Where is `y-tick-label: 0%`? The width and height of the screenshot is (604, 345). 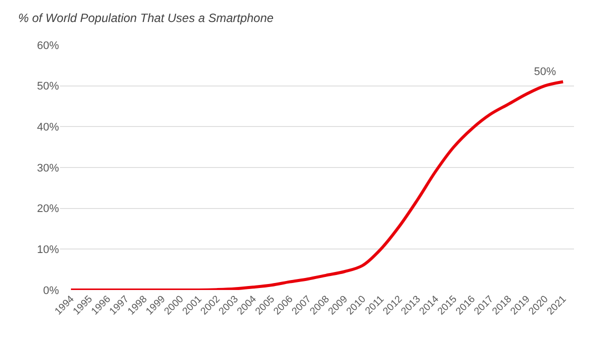 y-tick-label: 0% is located at coordinates (51, 290).